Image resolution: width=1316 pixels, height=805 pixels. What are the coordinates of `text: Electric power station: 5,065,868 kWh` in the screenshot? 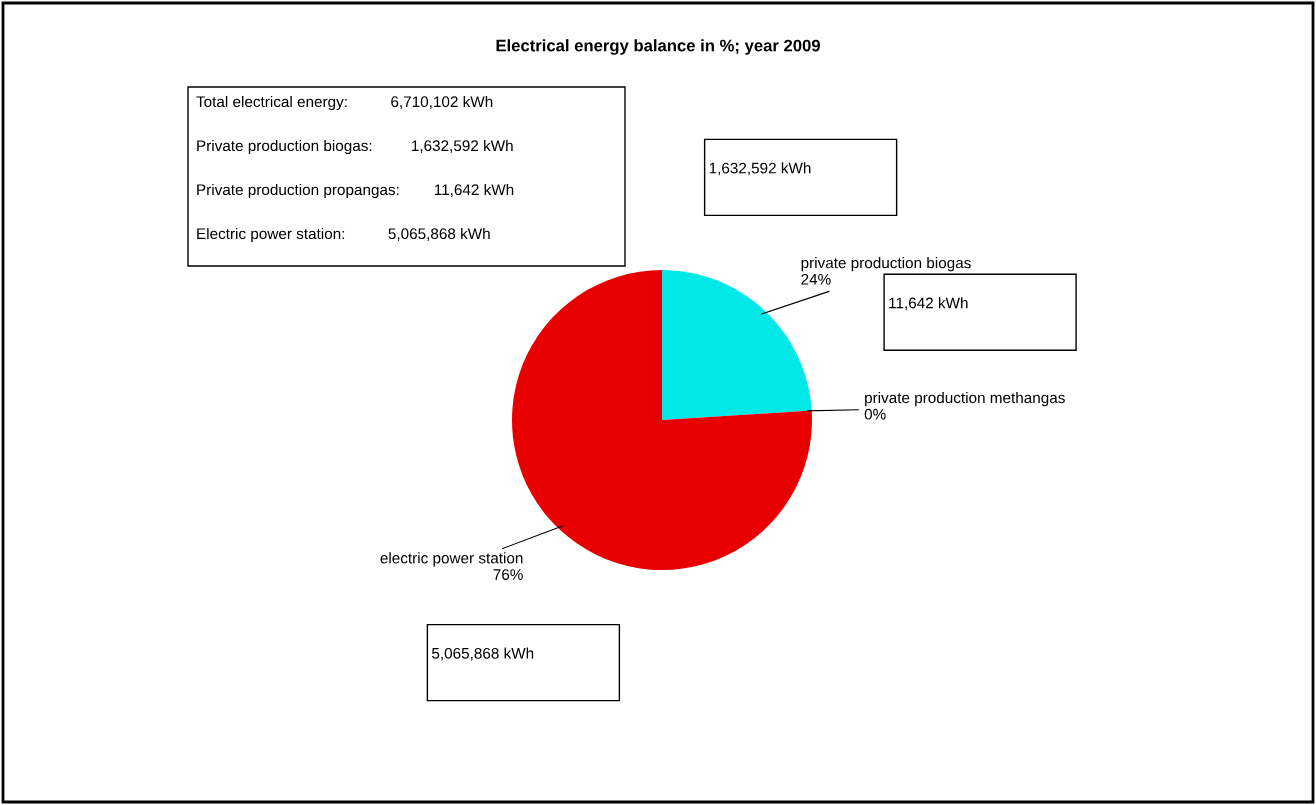 It's located at (343, 235).